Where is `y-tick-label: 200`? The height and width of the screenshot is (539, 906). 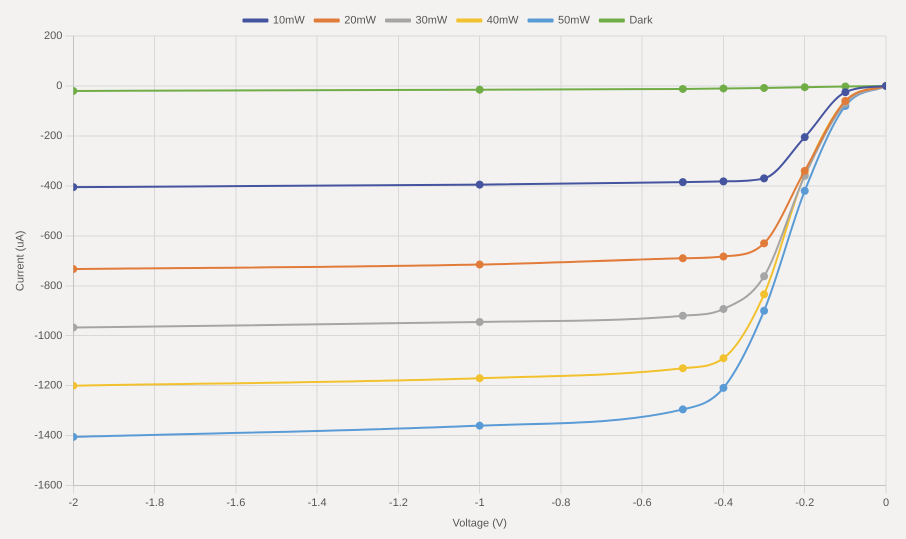 y-tick-label: 200 is located at coordinates (53, 36).